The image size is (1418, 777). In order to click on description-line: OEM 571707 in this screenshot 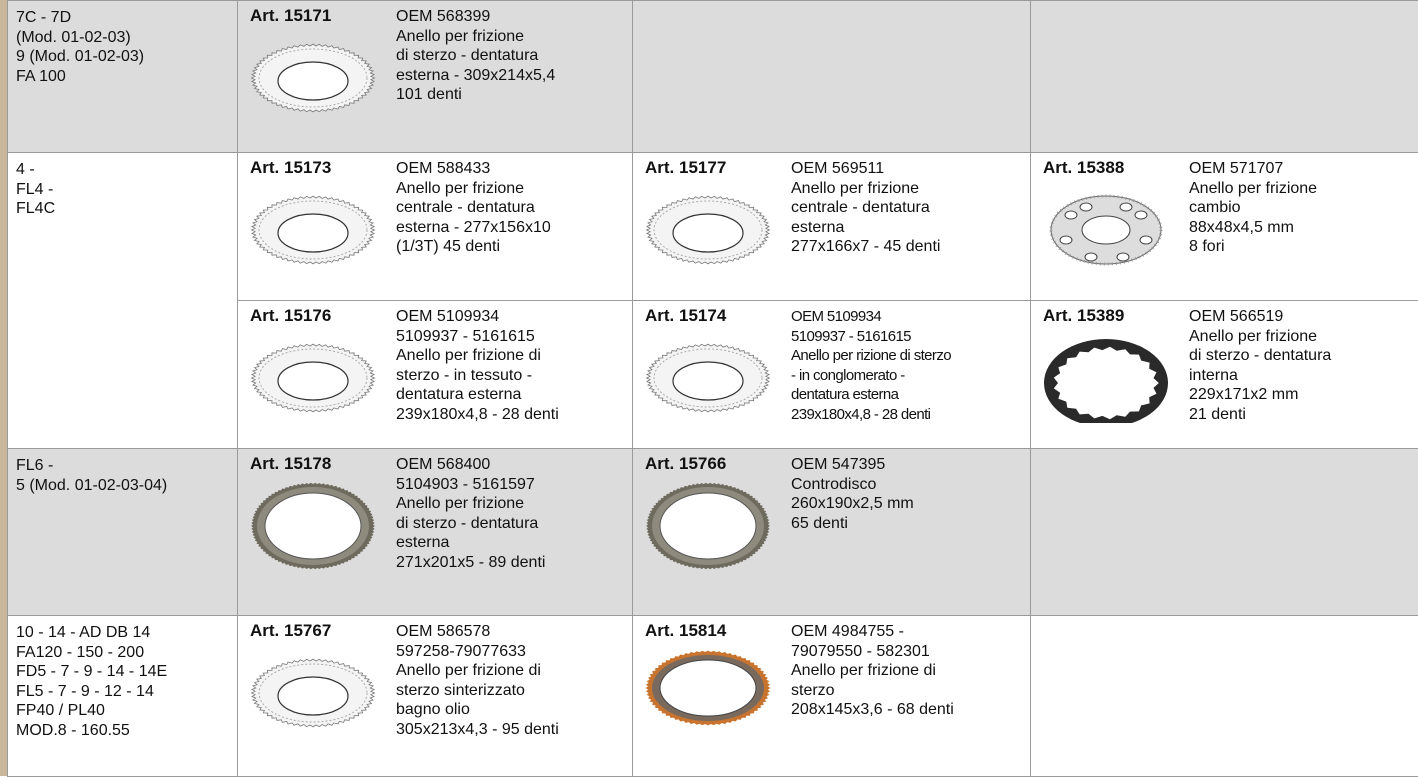, I will do `click(1253, 169)`.